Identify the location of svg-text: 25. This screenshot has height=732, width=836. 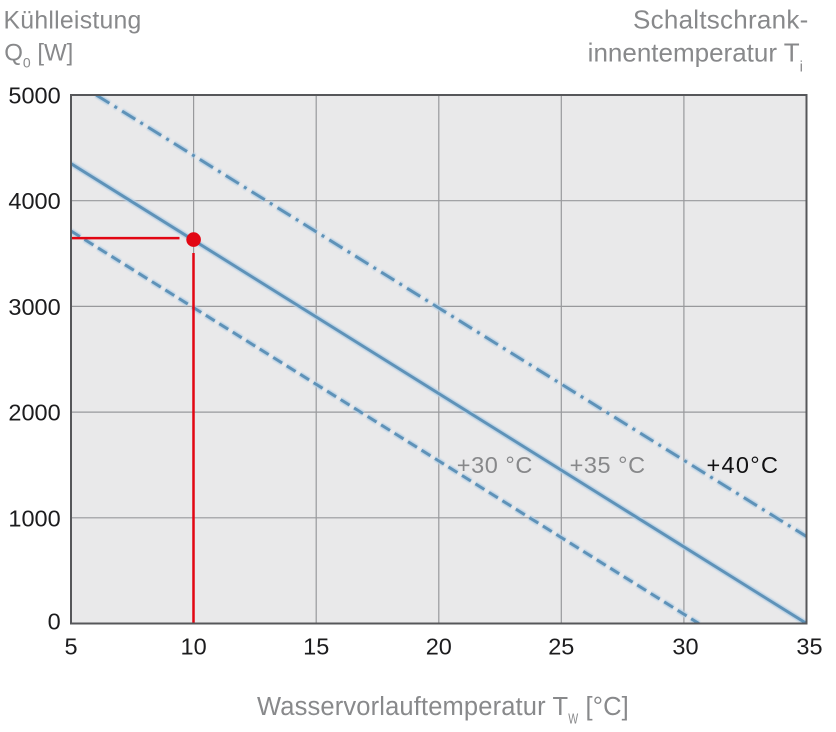
(561, 647).